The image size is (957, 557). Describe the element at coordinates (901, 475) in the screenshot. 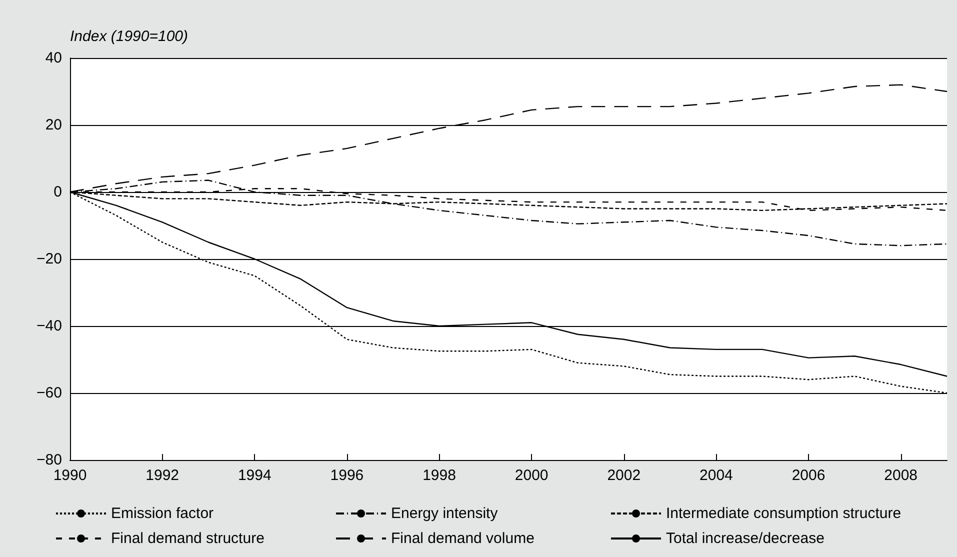

I see `x-tick-label: 2008` at that location.